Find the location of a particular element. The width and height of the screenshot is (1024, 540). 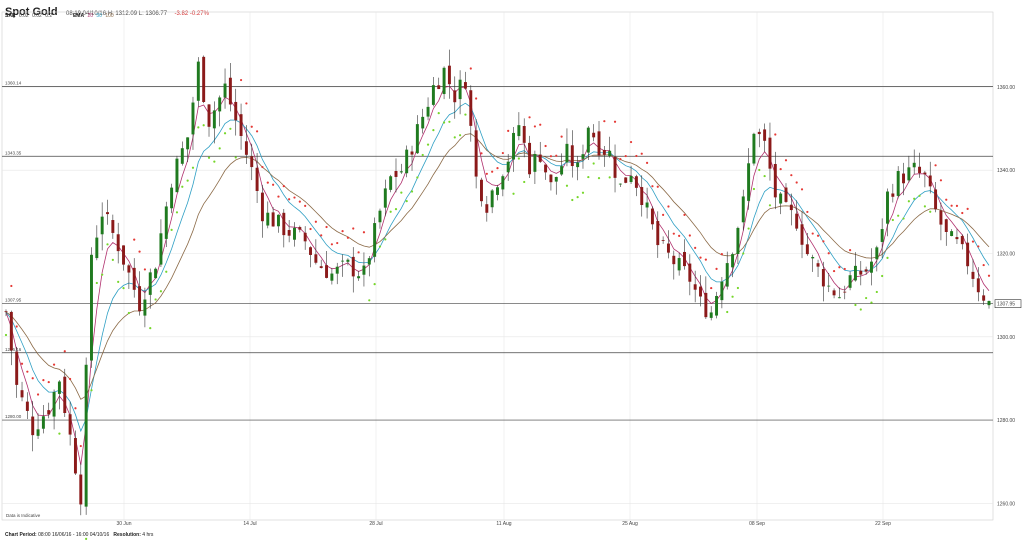

sar-label: SAR is located at coordinates (10, 16).